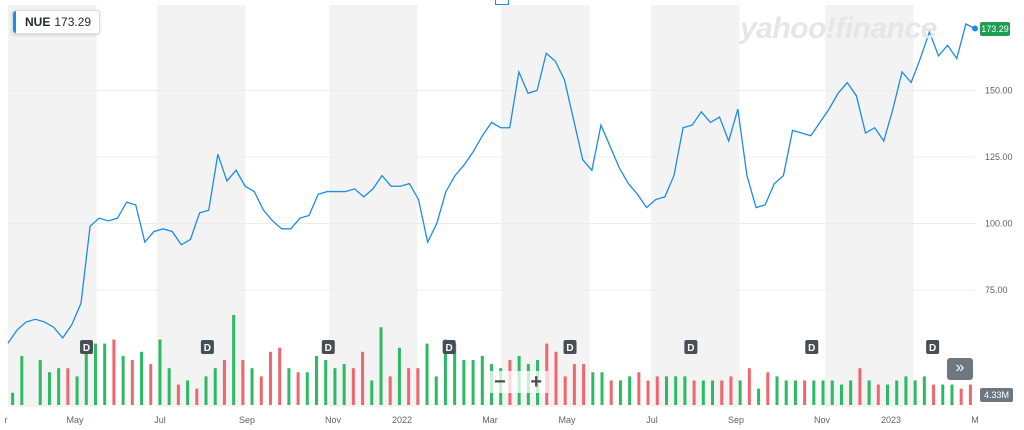 Image resolution: width=1024 pixels, height=430 pixels. Describe the element at coordinates (996, 290) in the screenshot. I see `y-tick-label: 75.00` at that location.